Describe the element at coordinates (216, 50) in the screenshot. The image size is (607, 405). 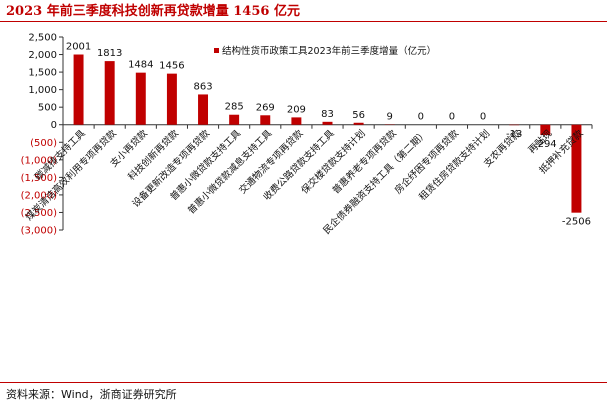
I see `legend-swatch` at that location.